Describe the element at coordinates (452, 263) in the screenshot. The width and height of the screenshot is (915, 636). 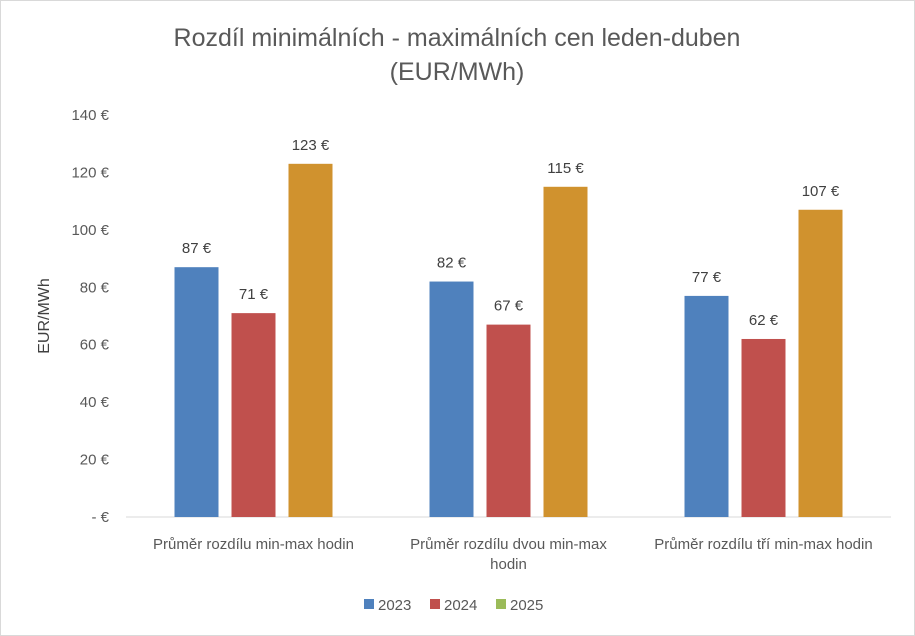
I see `data-label-2023-cat-2: 82 €` at that location.